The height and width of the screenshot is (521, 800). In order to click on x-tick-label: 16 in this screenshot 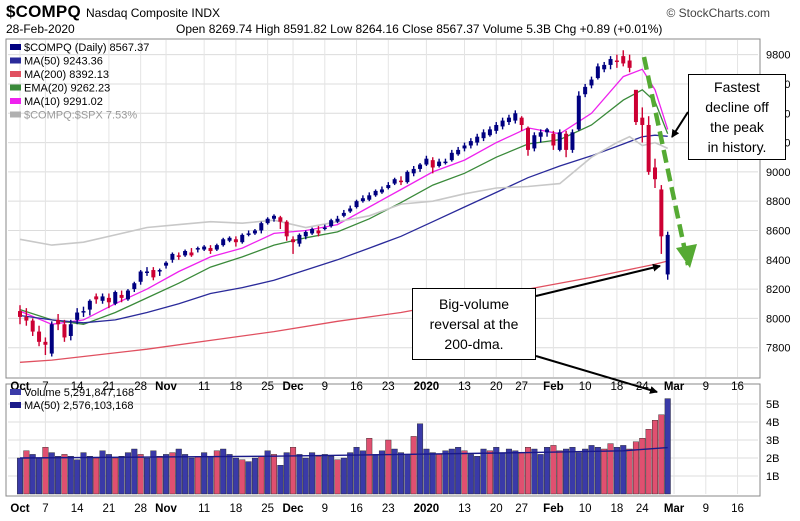, I will do `click(356, 509)`.